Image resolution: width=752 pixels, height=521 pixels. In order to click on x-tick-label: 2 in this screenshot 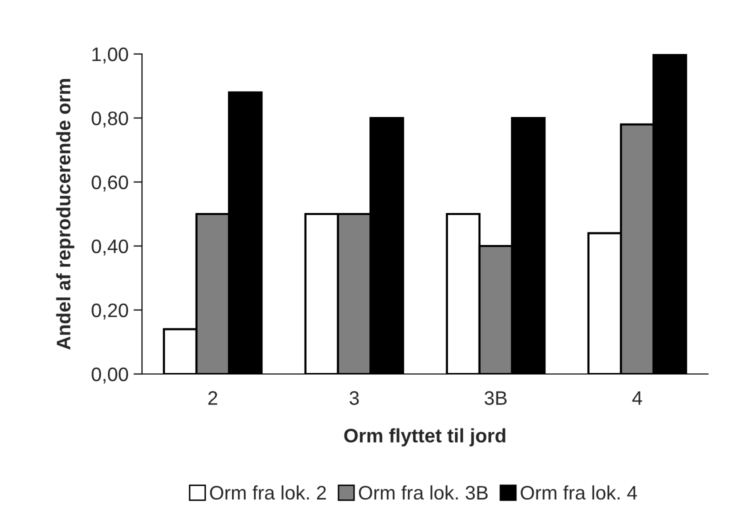, I will do `click(213, 398)`.